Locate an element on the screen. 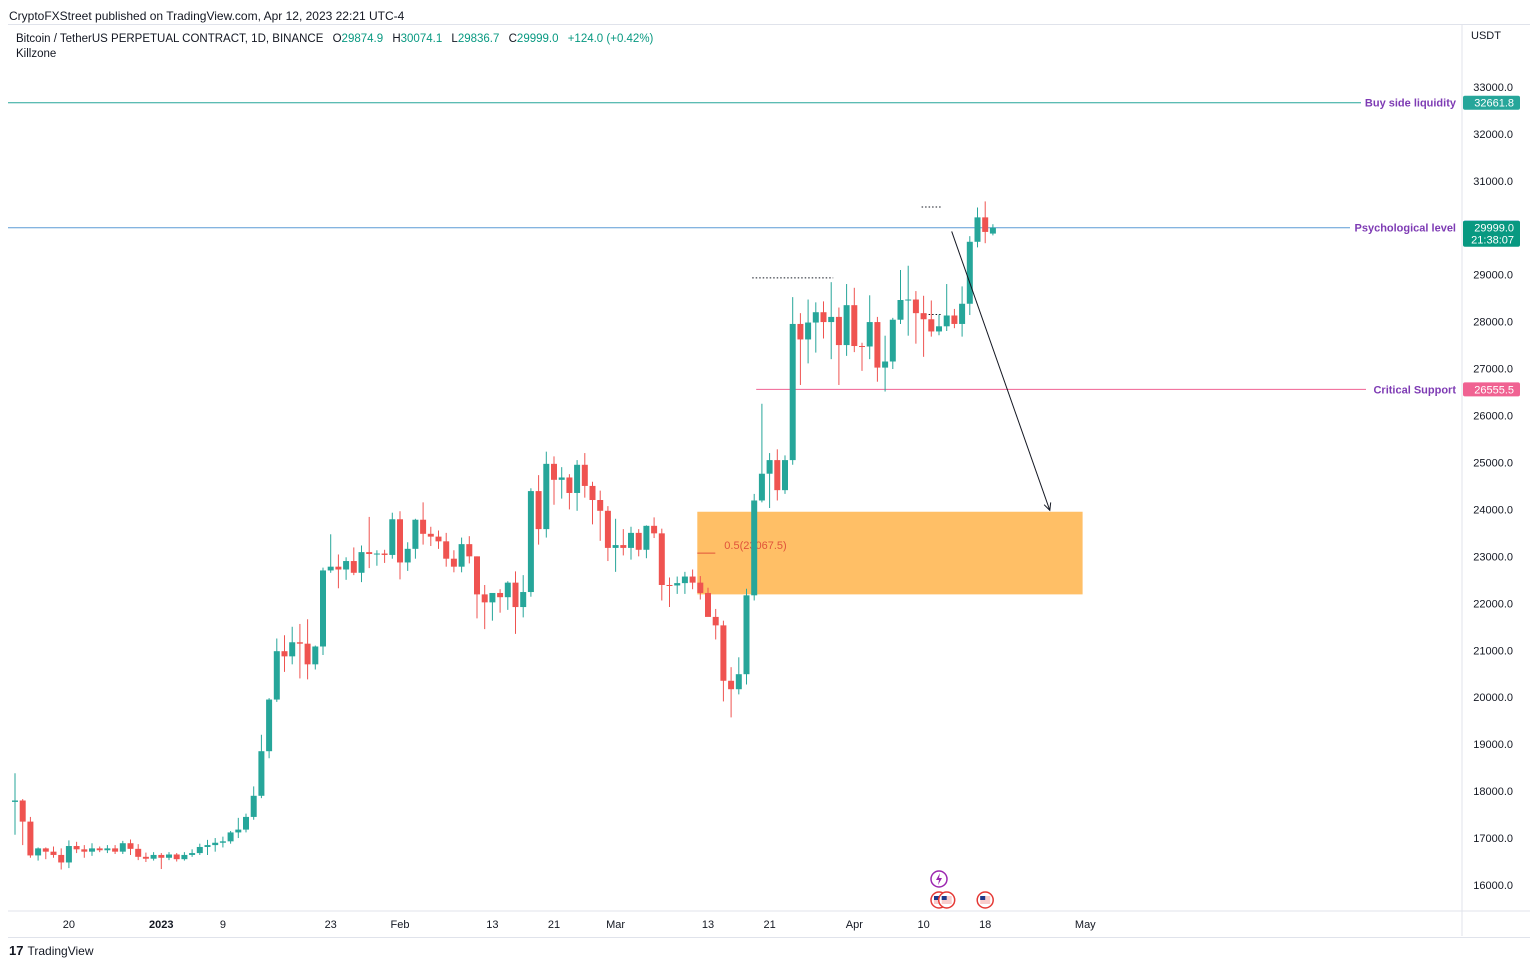 The image size is (1536, 967). current-price-tag is located at coordinates (1491, 233).